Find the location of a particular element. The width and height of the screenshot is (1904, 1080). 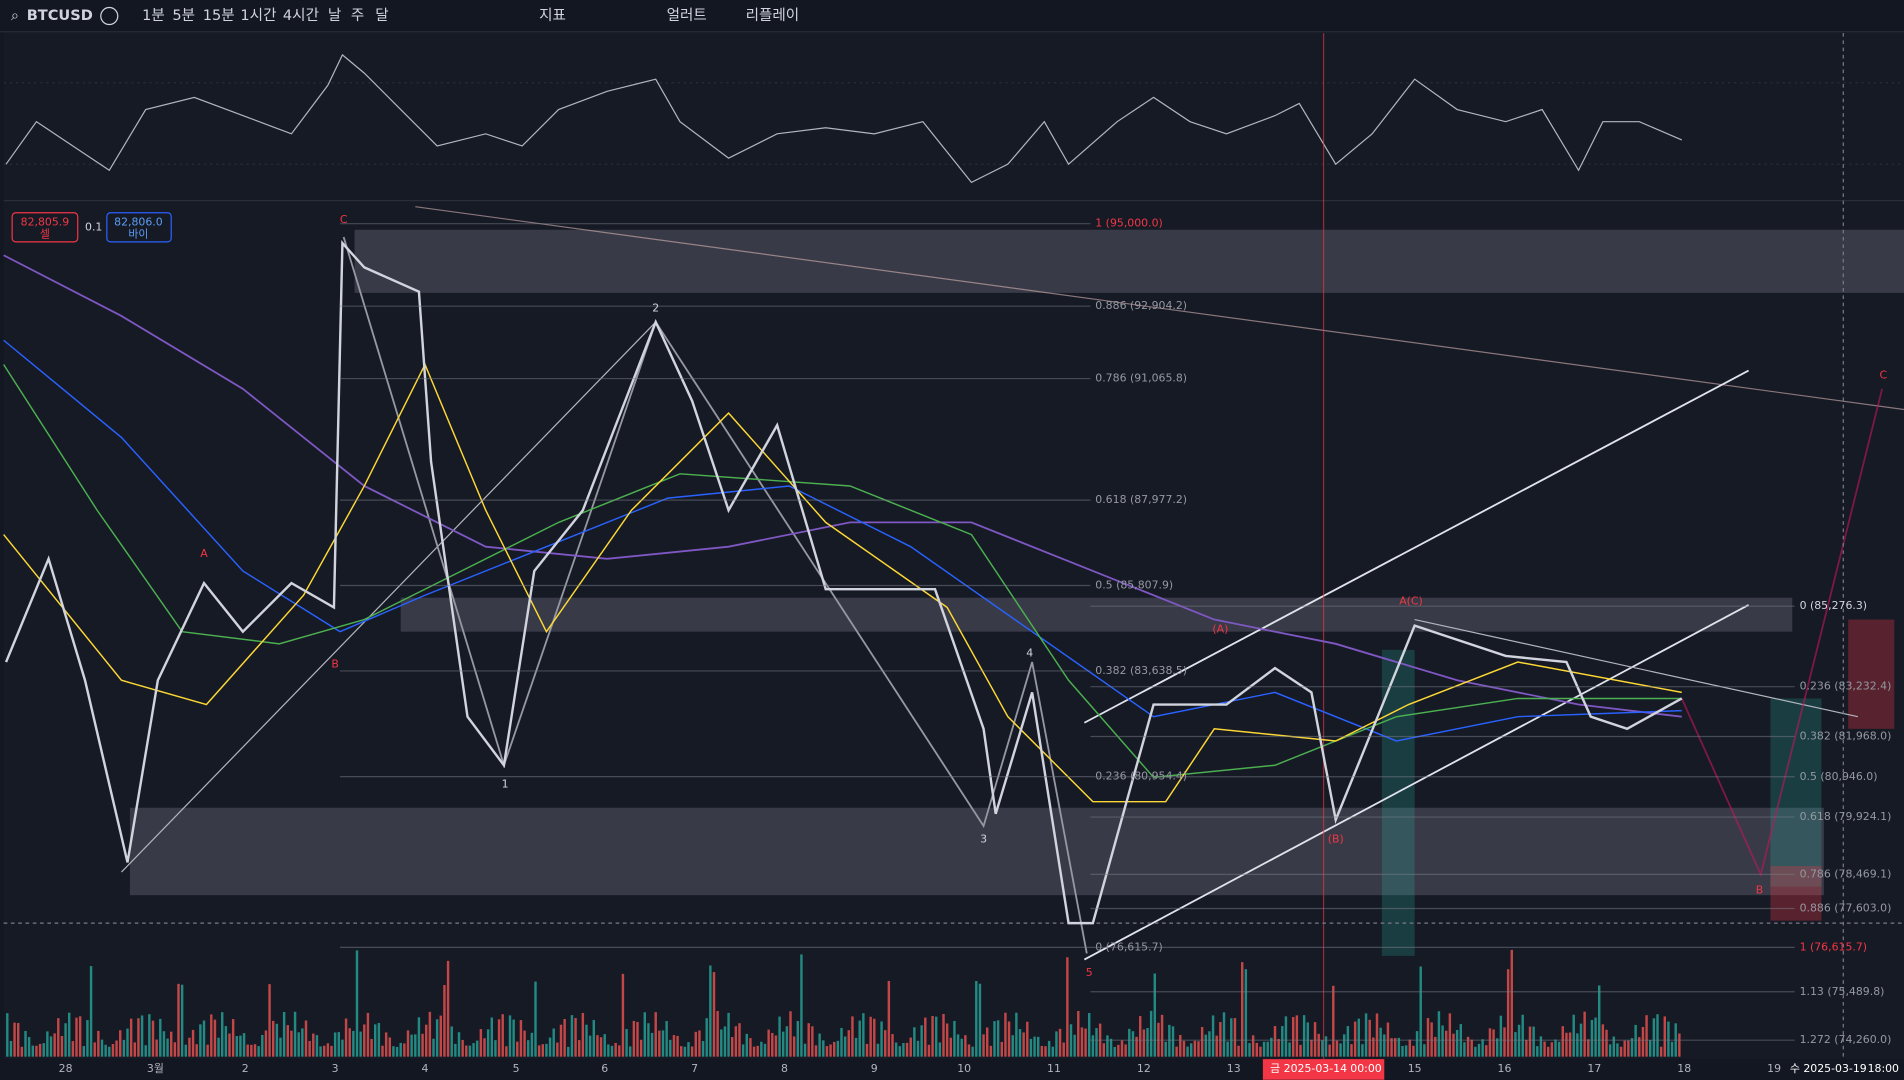

cursor-time-tag is located at coordinates (1323, 1069).